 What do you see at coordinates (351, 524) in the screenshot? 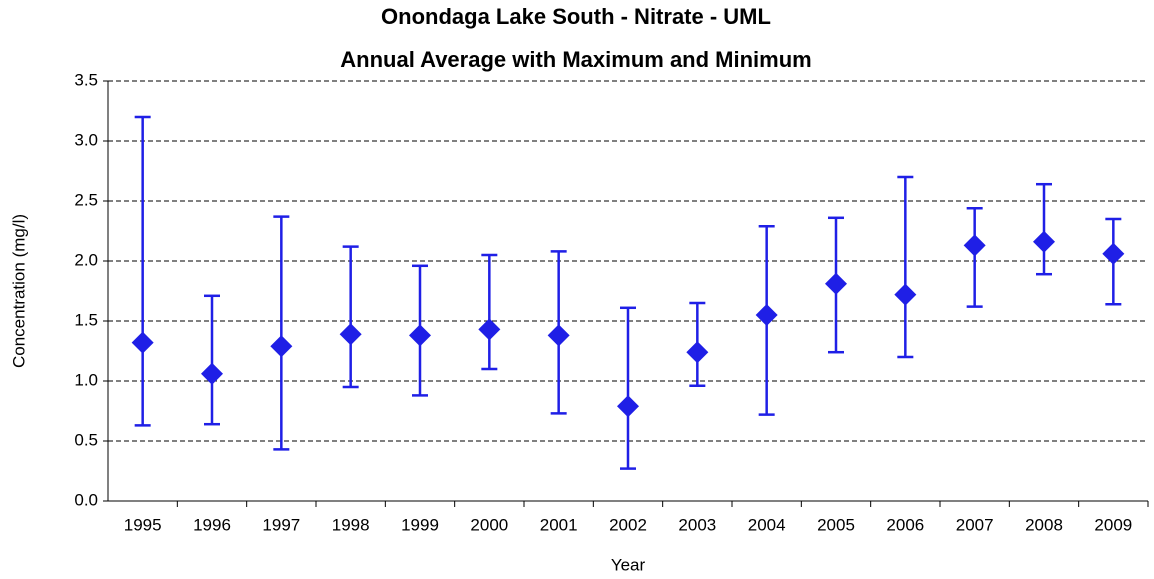
I see `x-tick-label: 1998` at bounding box center [351, 524].